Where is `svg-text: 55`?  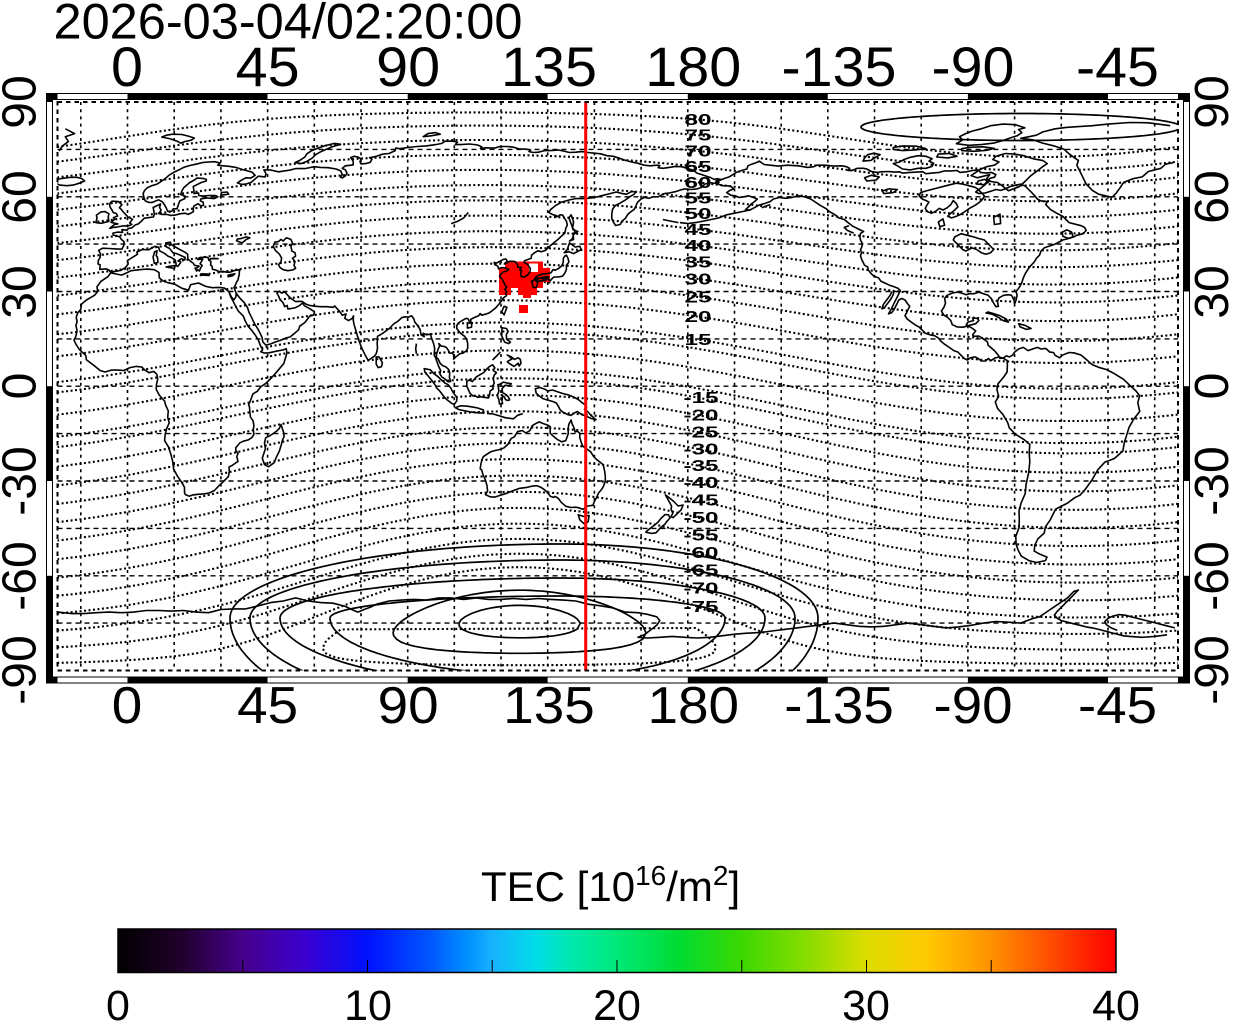
svg-text: 55 is located at coordinates (698, 199).